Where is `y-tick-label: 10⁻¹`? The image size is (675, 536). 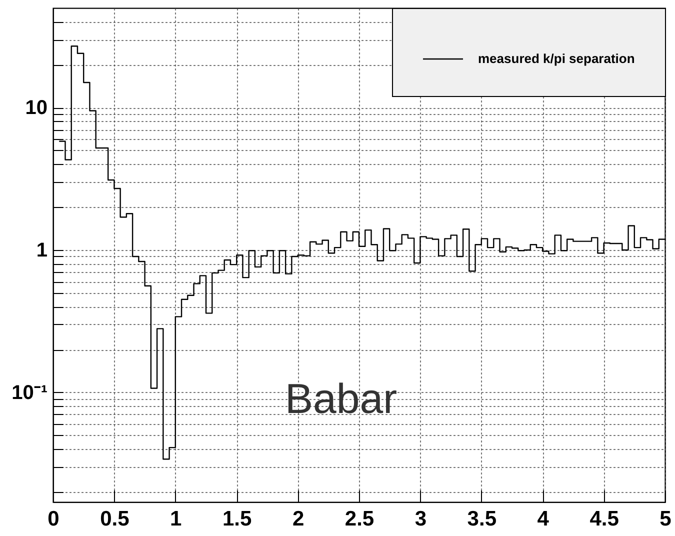
y-tick-label: 10⁻¹ is located at coordinates (30, 393).